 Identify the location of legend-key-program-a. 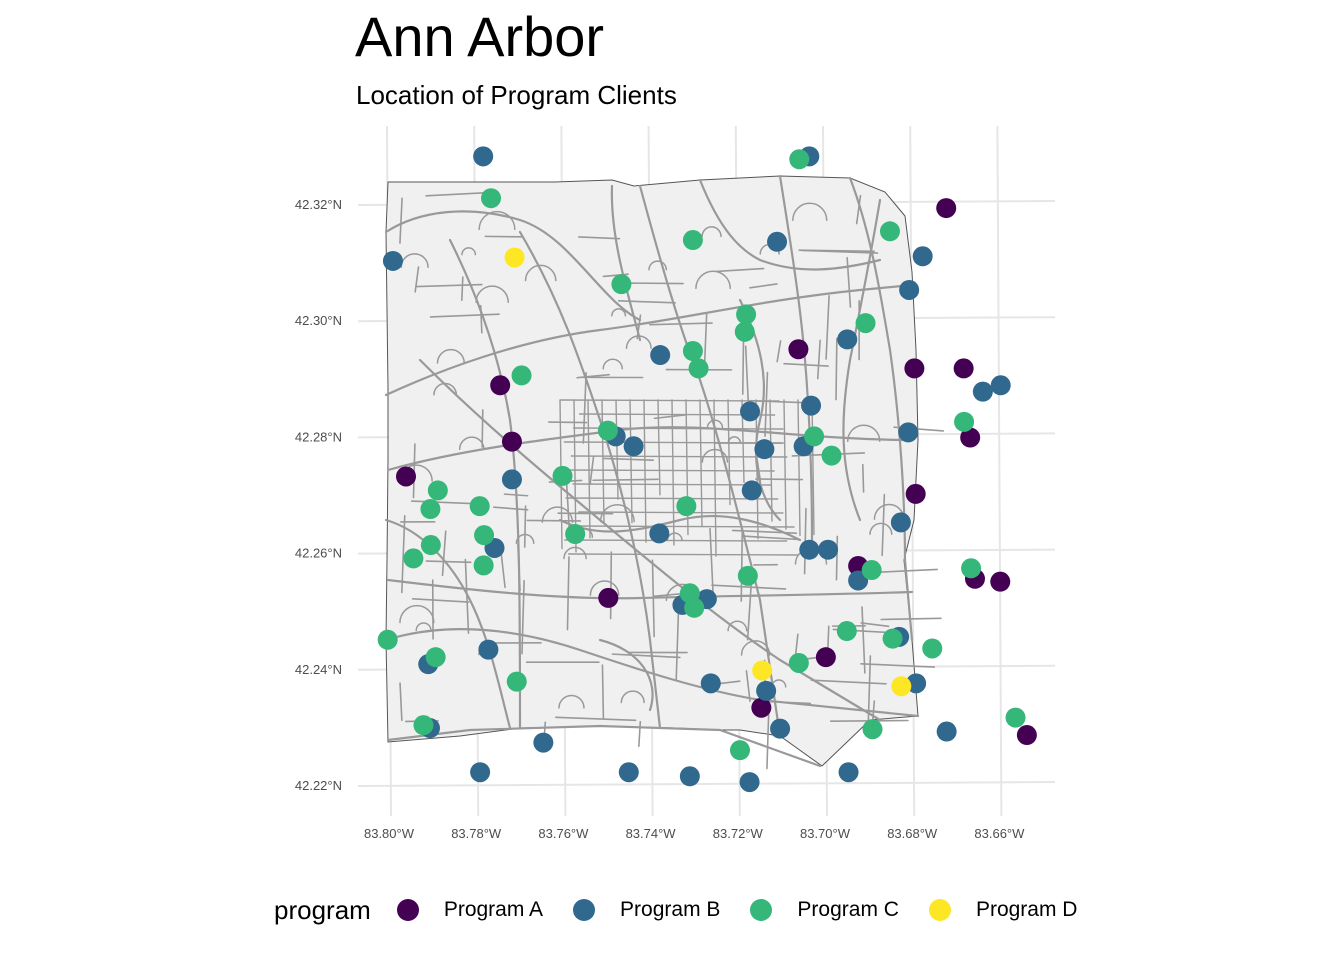
(407, 910).